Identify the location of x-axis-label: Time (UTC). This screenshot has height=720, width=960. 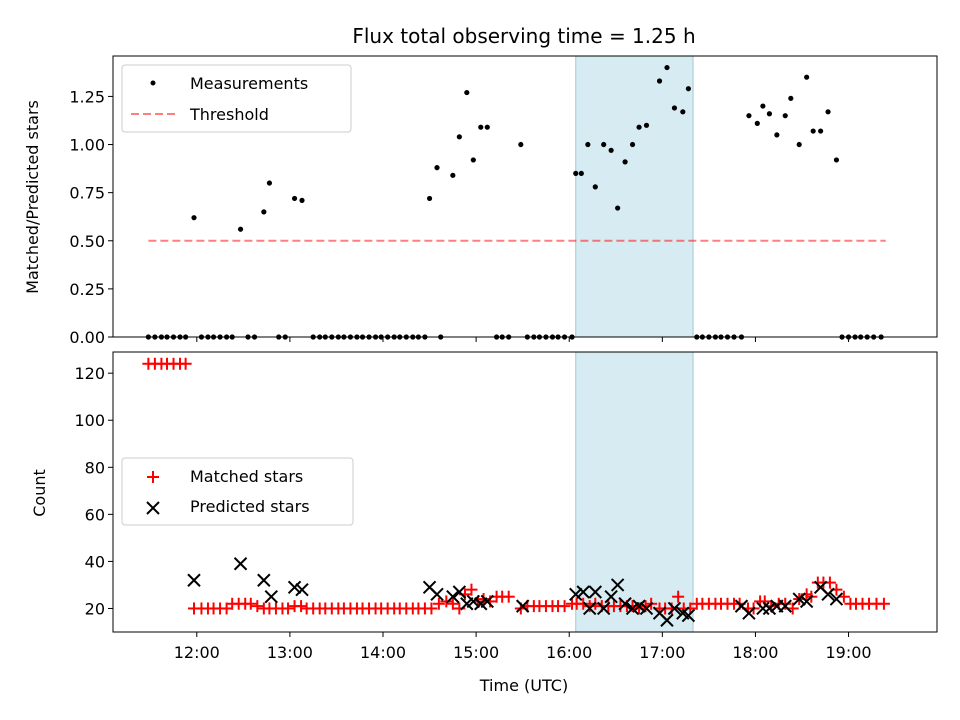
(523, 685).